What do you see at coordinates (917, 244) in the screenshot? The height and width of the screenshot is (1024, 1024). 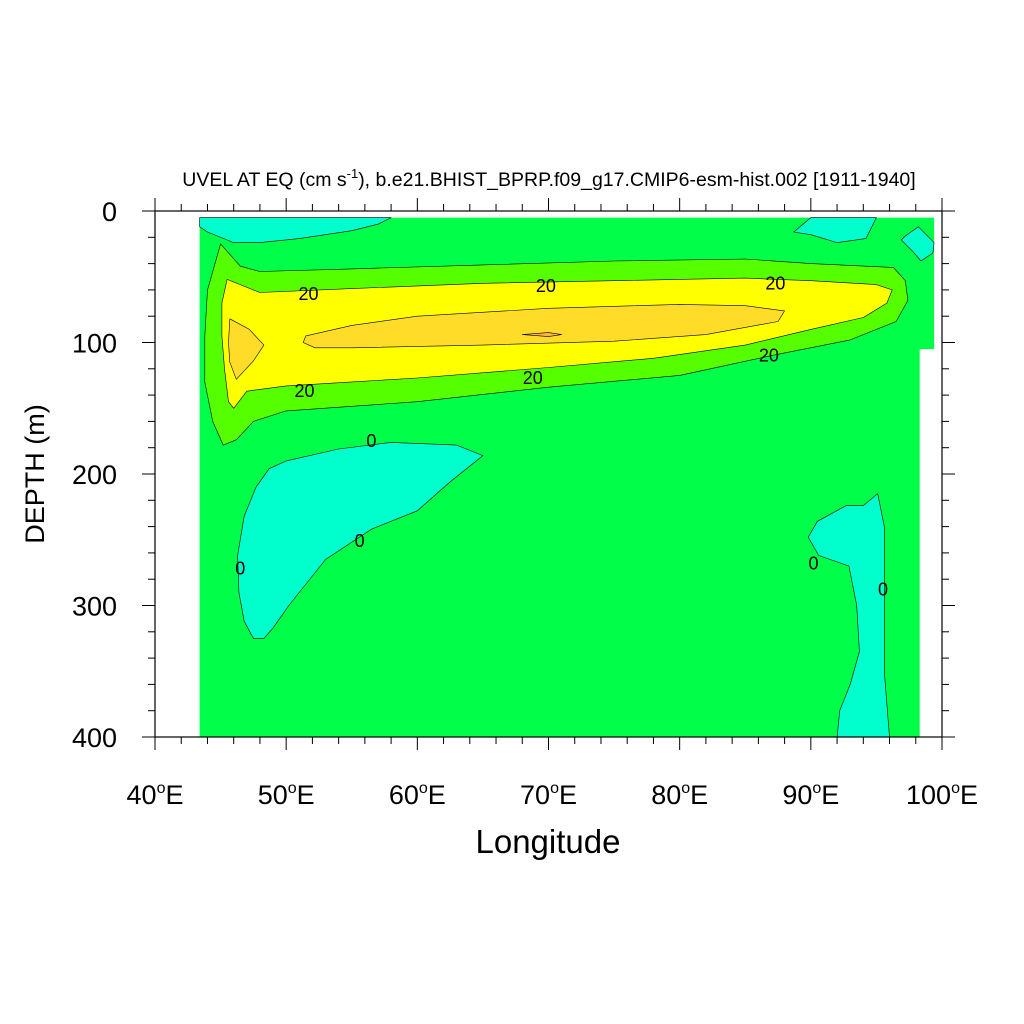 I see `contour-region-neg-top-far-east` at bounding box center [917, 244].